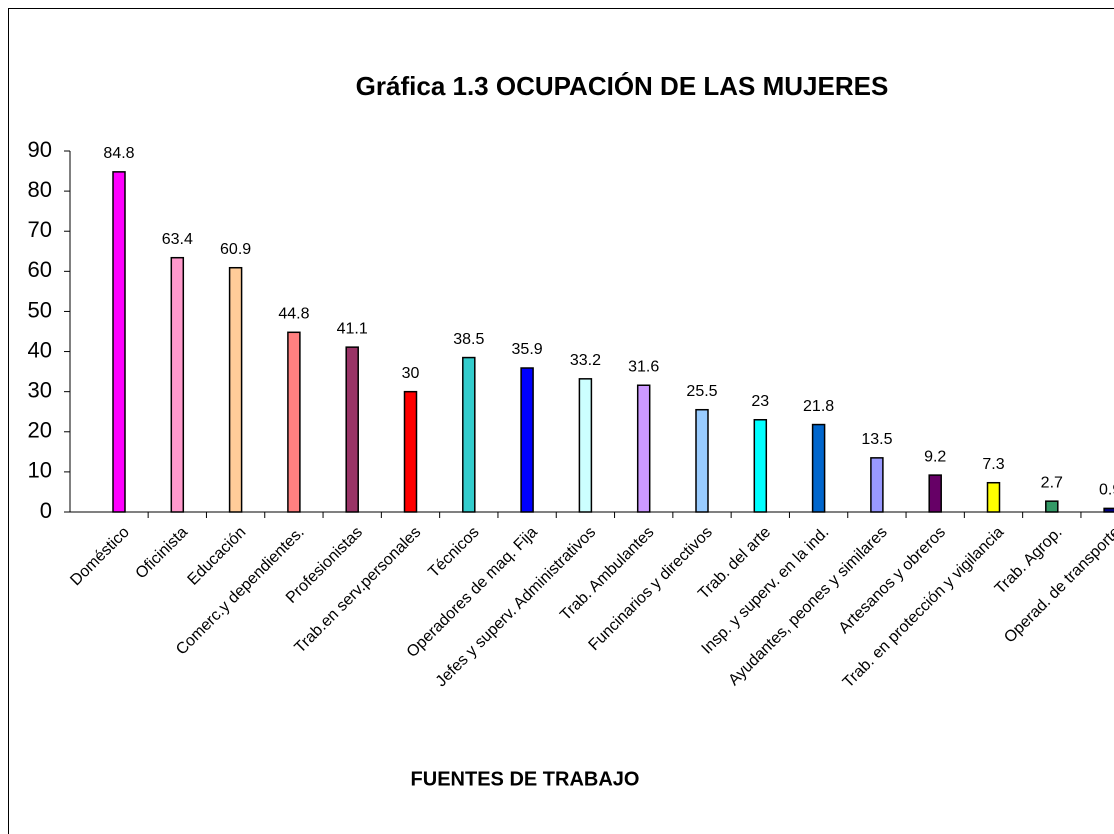  What do you see at coordinates (876, 439) in the screenshot?
I see `data-label: 13.5` at bounding box center [876, 439].